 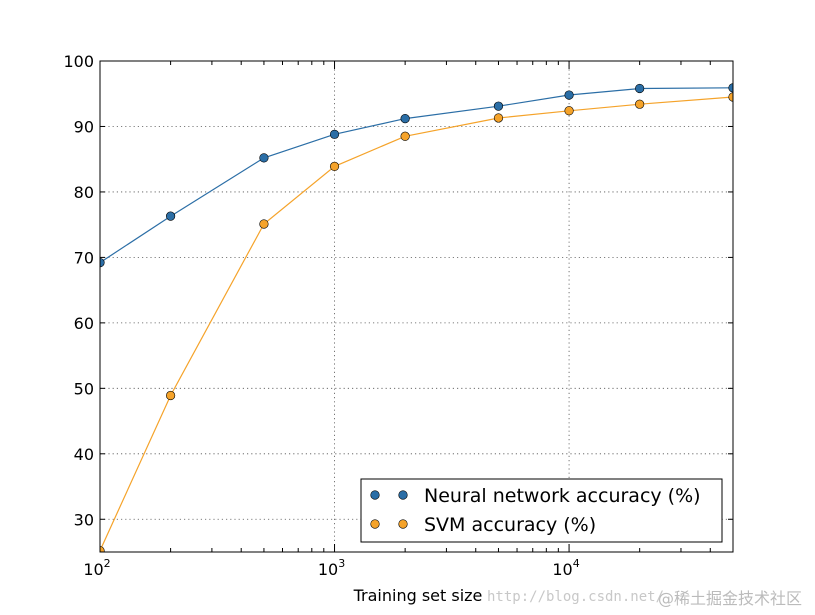 I want to click on watermark-url: http://blog.csdn.net/, so click(x=575, y=597).